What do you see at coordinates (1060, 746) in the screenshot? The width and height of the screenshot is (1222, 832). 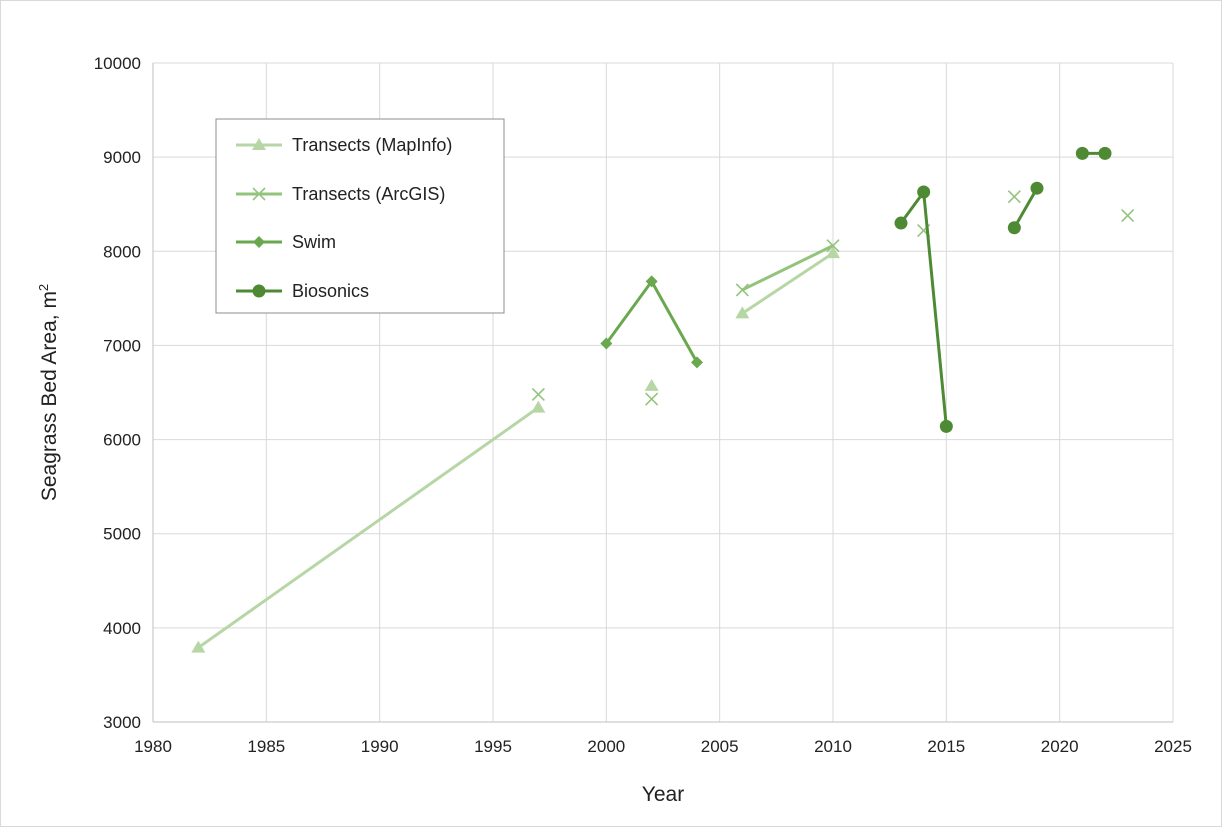 I see `x-tick-label-2020: 2020` at bounding box center [1060, 746].